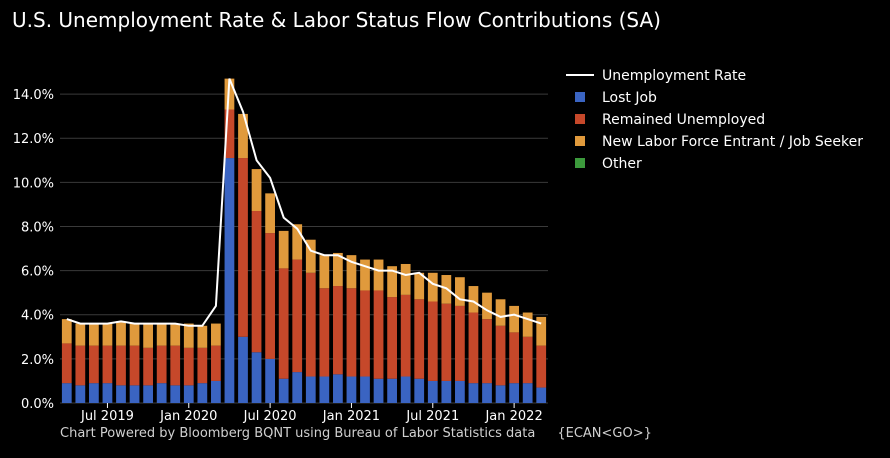  Describe the element at coordinates (37, 227) in the screenshot. I see `y-tick-label: 8.0%` at that location.